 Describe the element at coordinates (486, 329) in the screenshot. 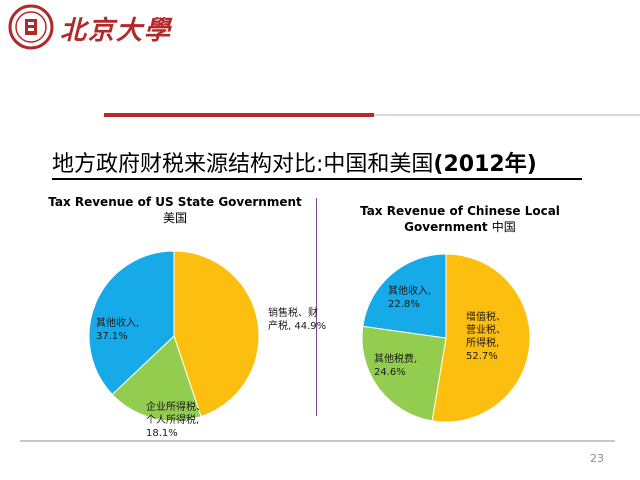

I see `pie-label-line-1-0-1: 营业税、` at that location.